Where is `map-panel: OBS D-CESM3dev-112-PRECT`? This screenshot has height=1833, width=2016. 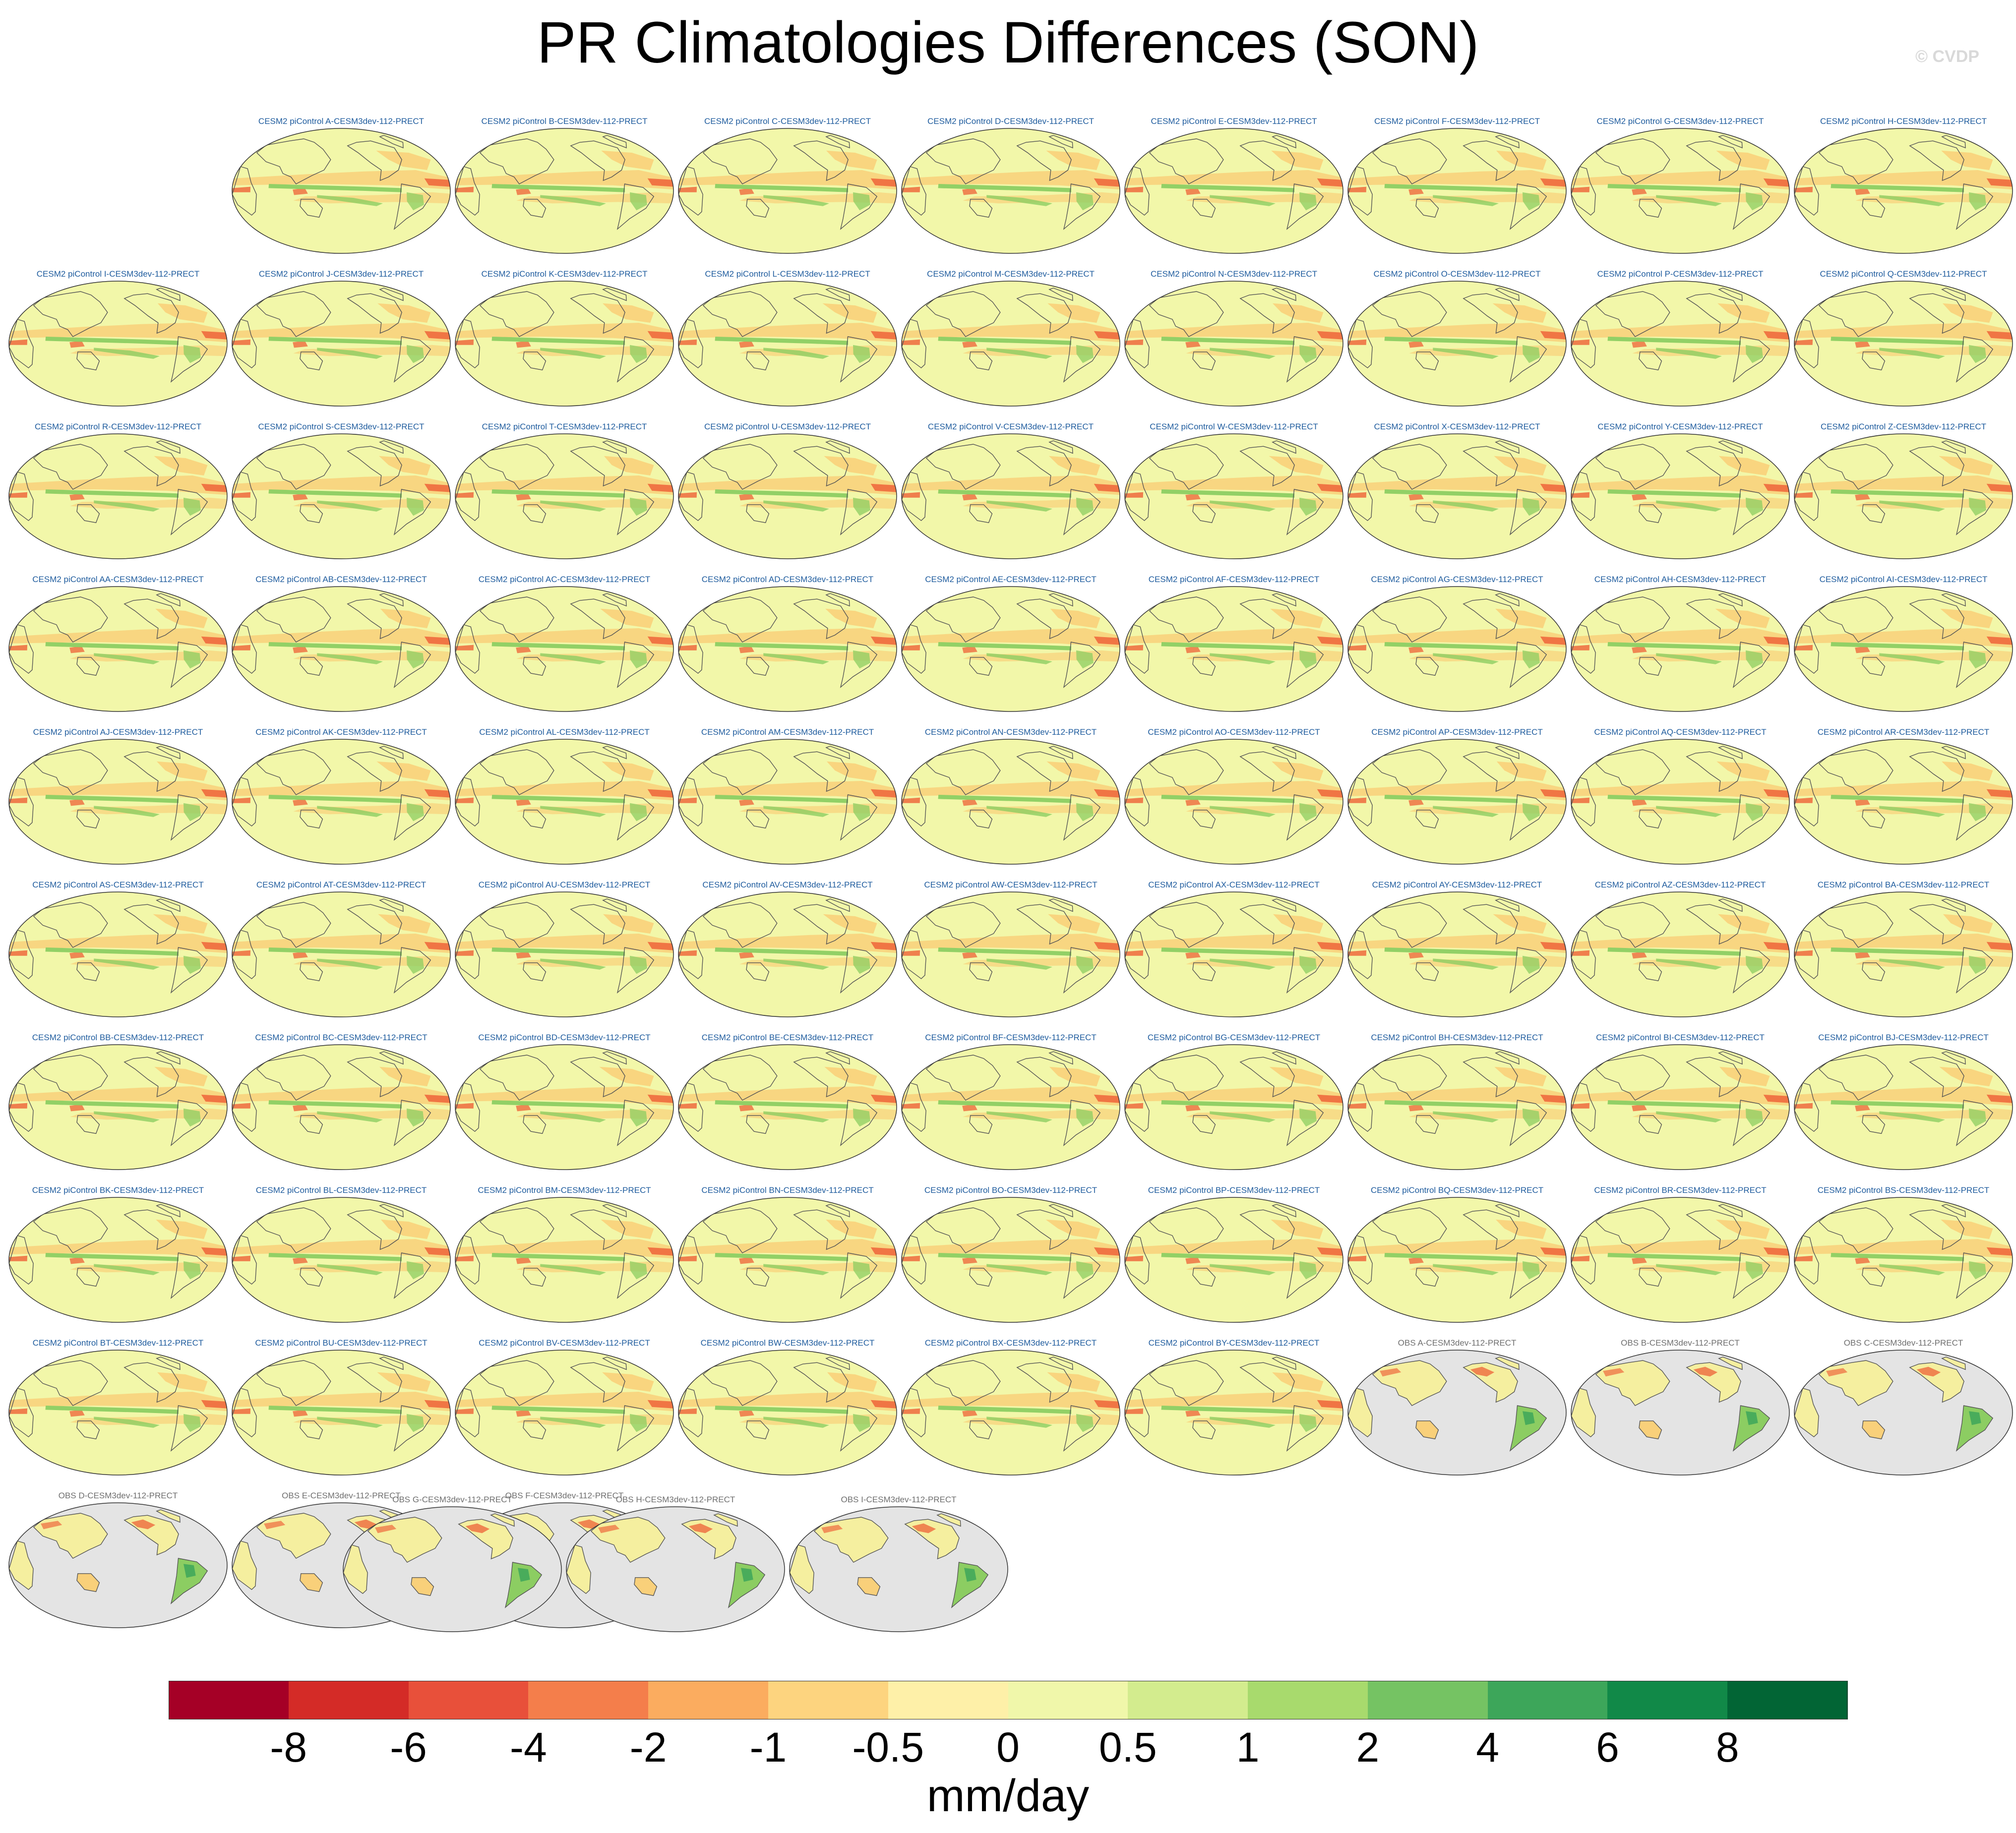 map-panel: OBS D-CESM3dev-112-PRECT is located at coordinates (118, 1567).